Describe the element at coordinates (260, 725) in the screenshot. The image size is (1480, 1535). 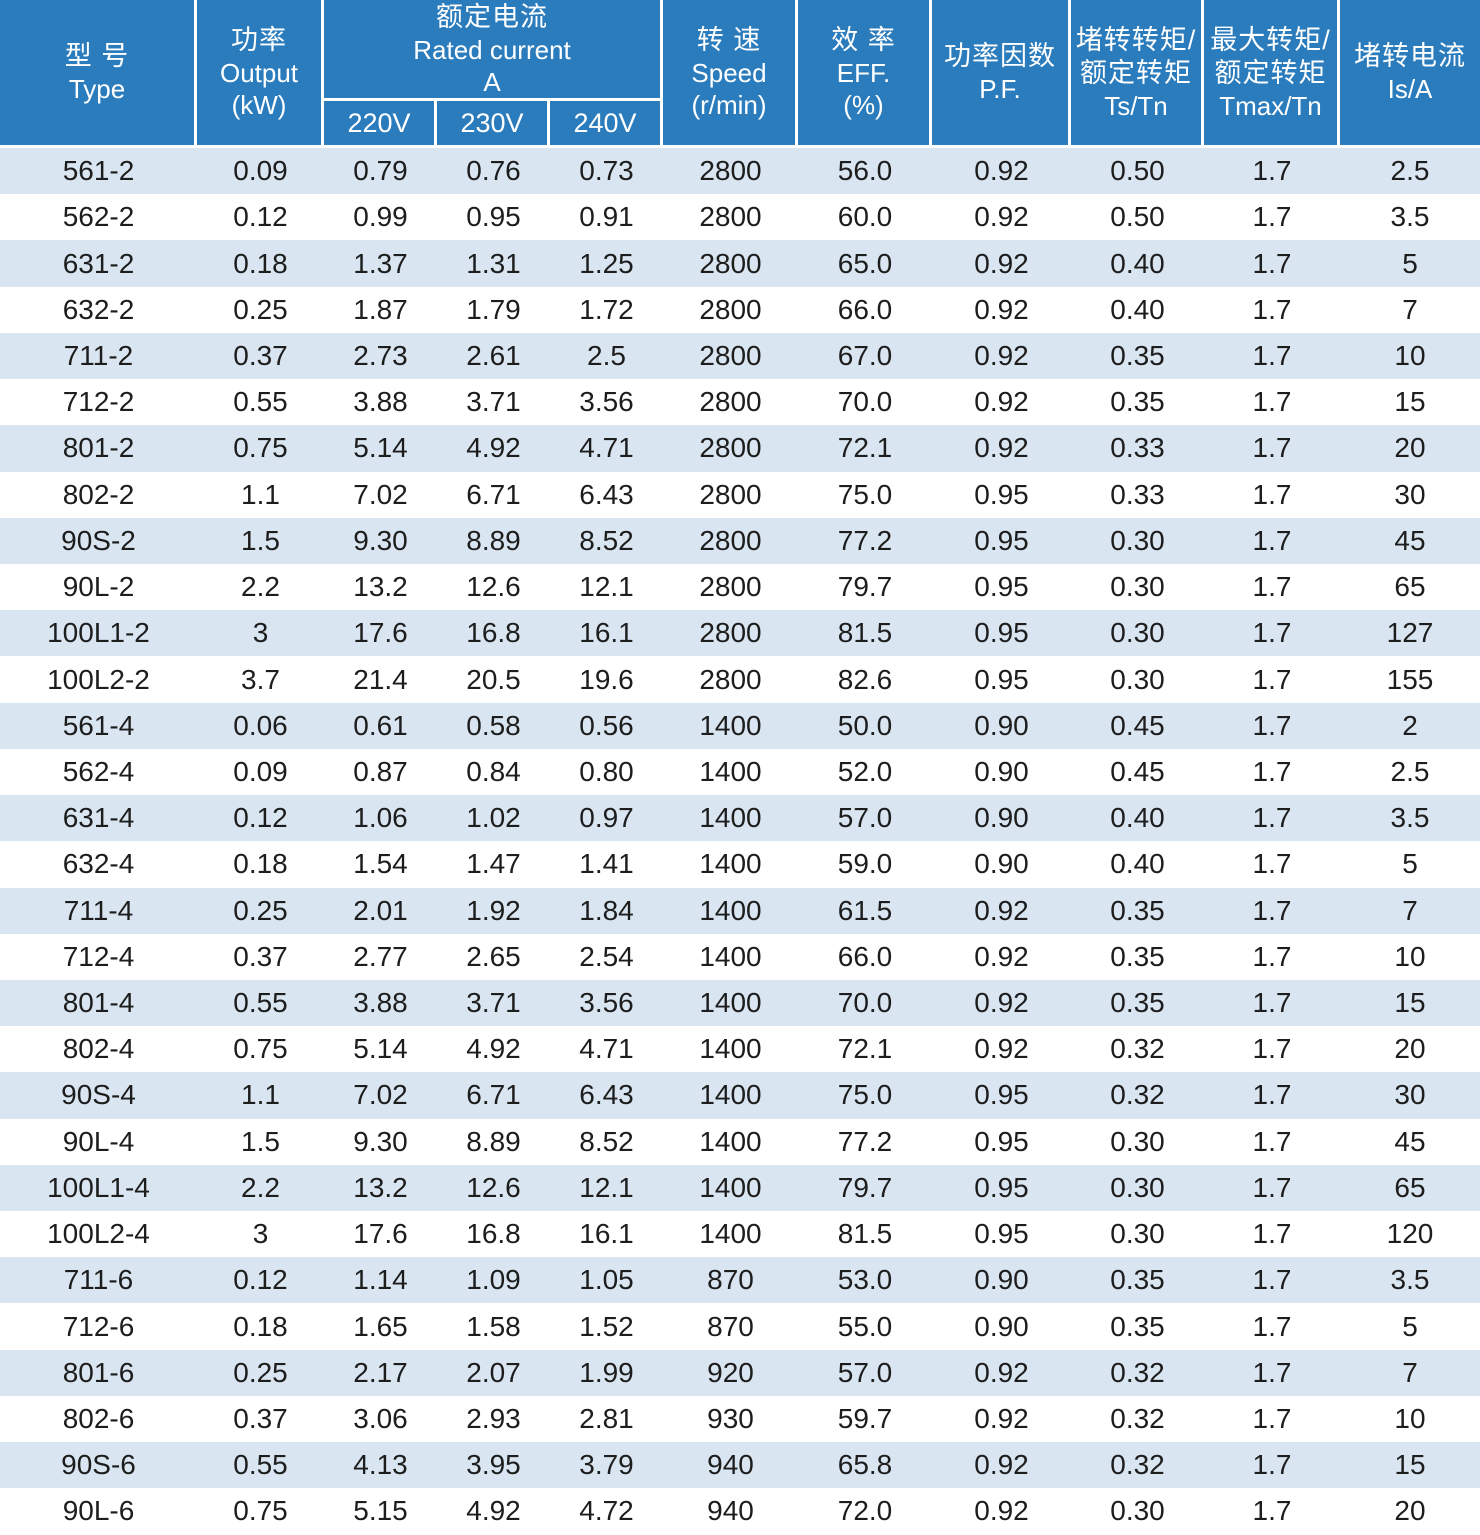
I see `cell: 0.06` at that location.